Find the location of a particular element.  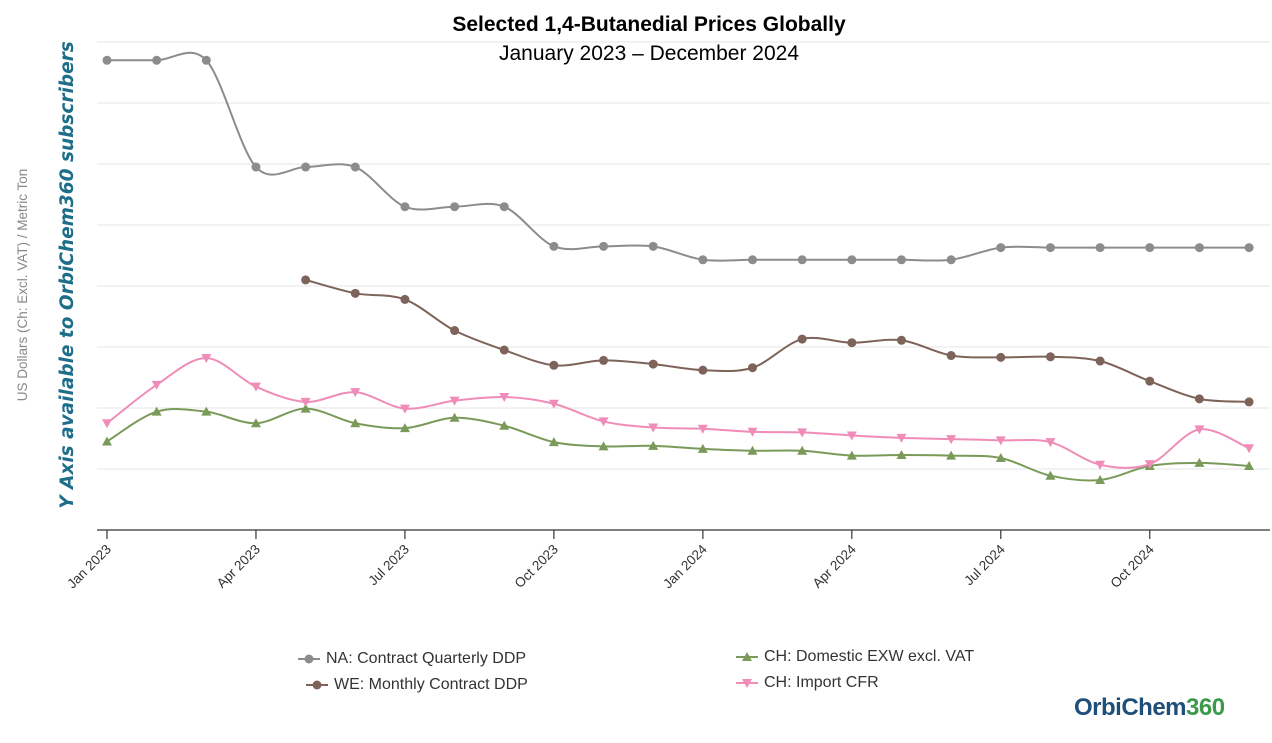

x-tick-label: Jul 2024 is located at coordinates (984, 564).